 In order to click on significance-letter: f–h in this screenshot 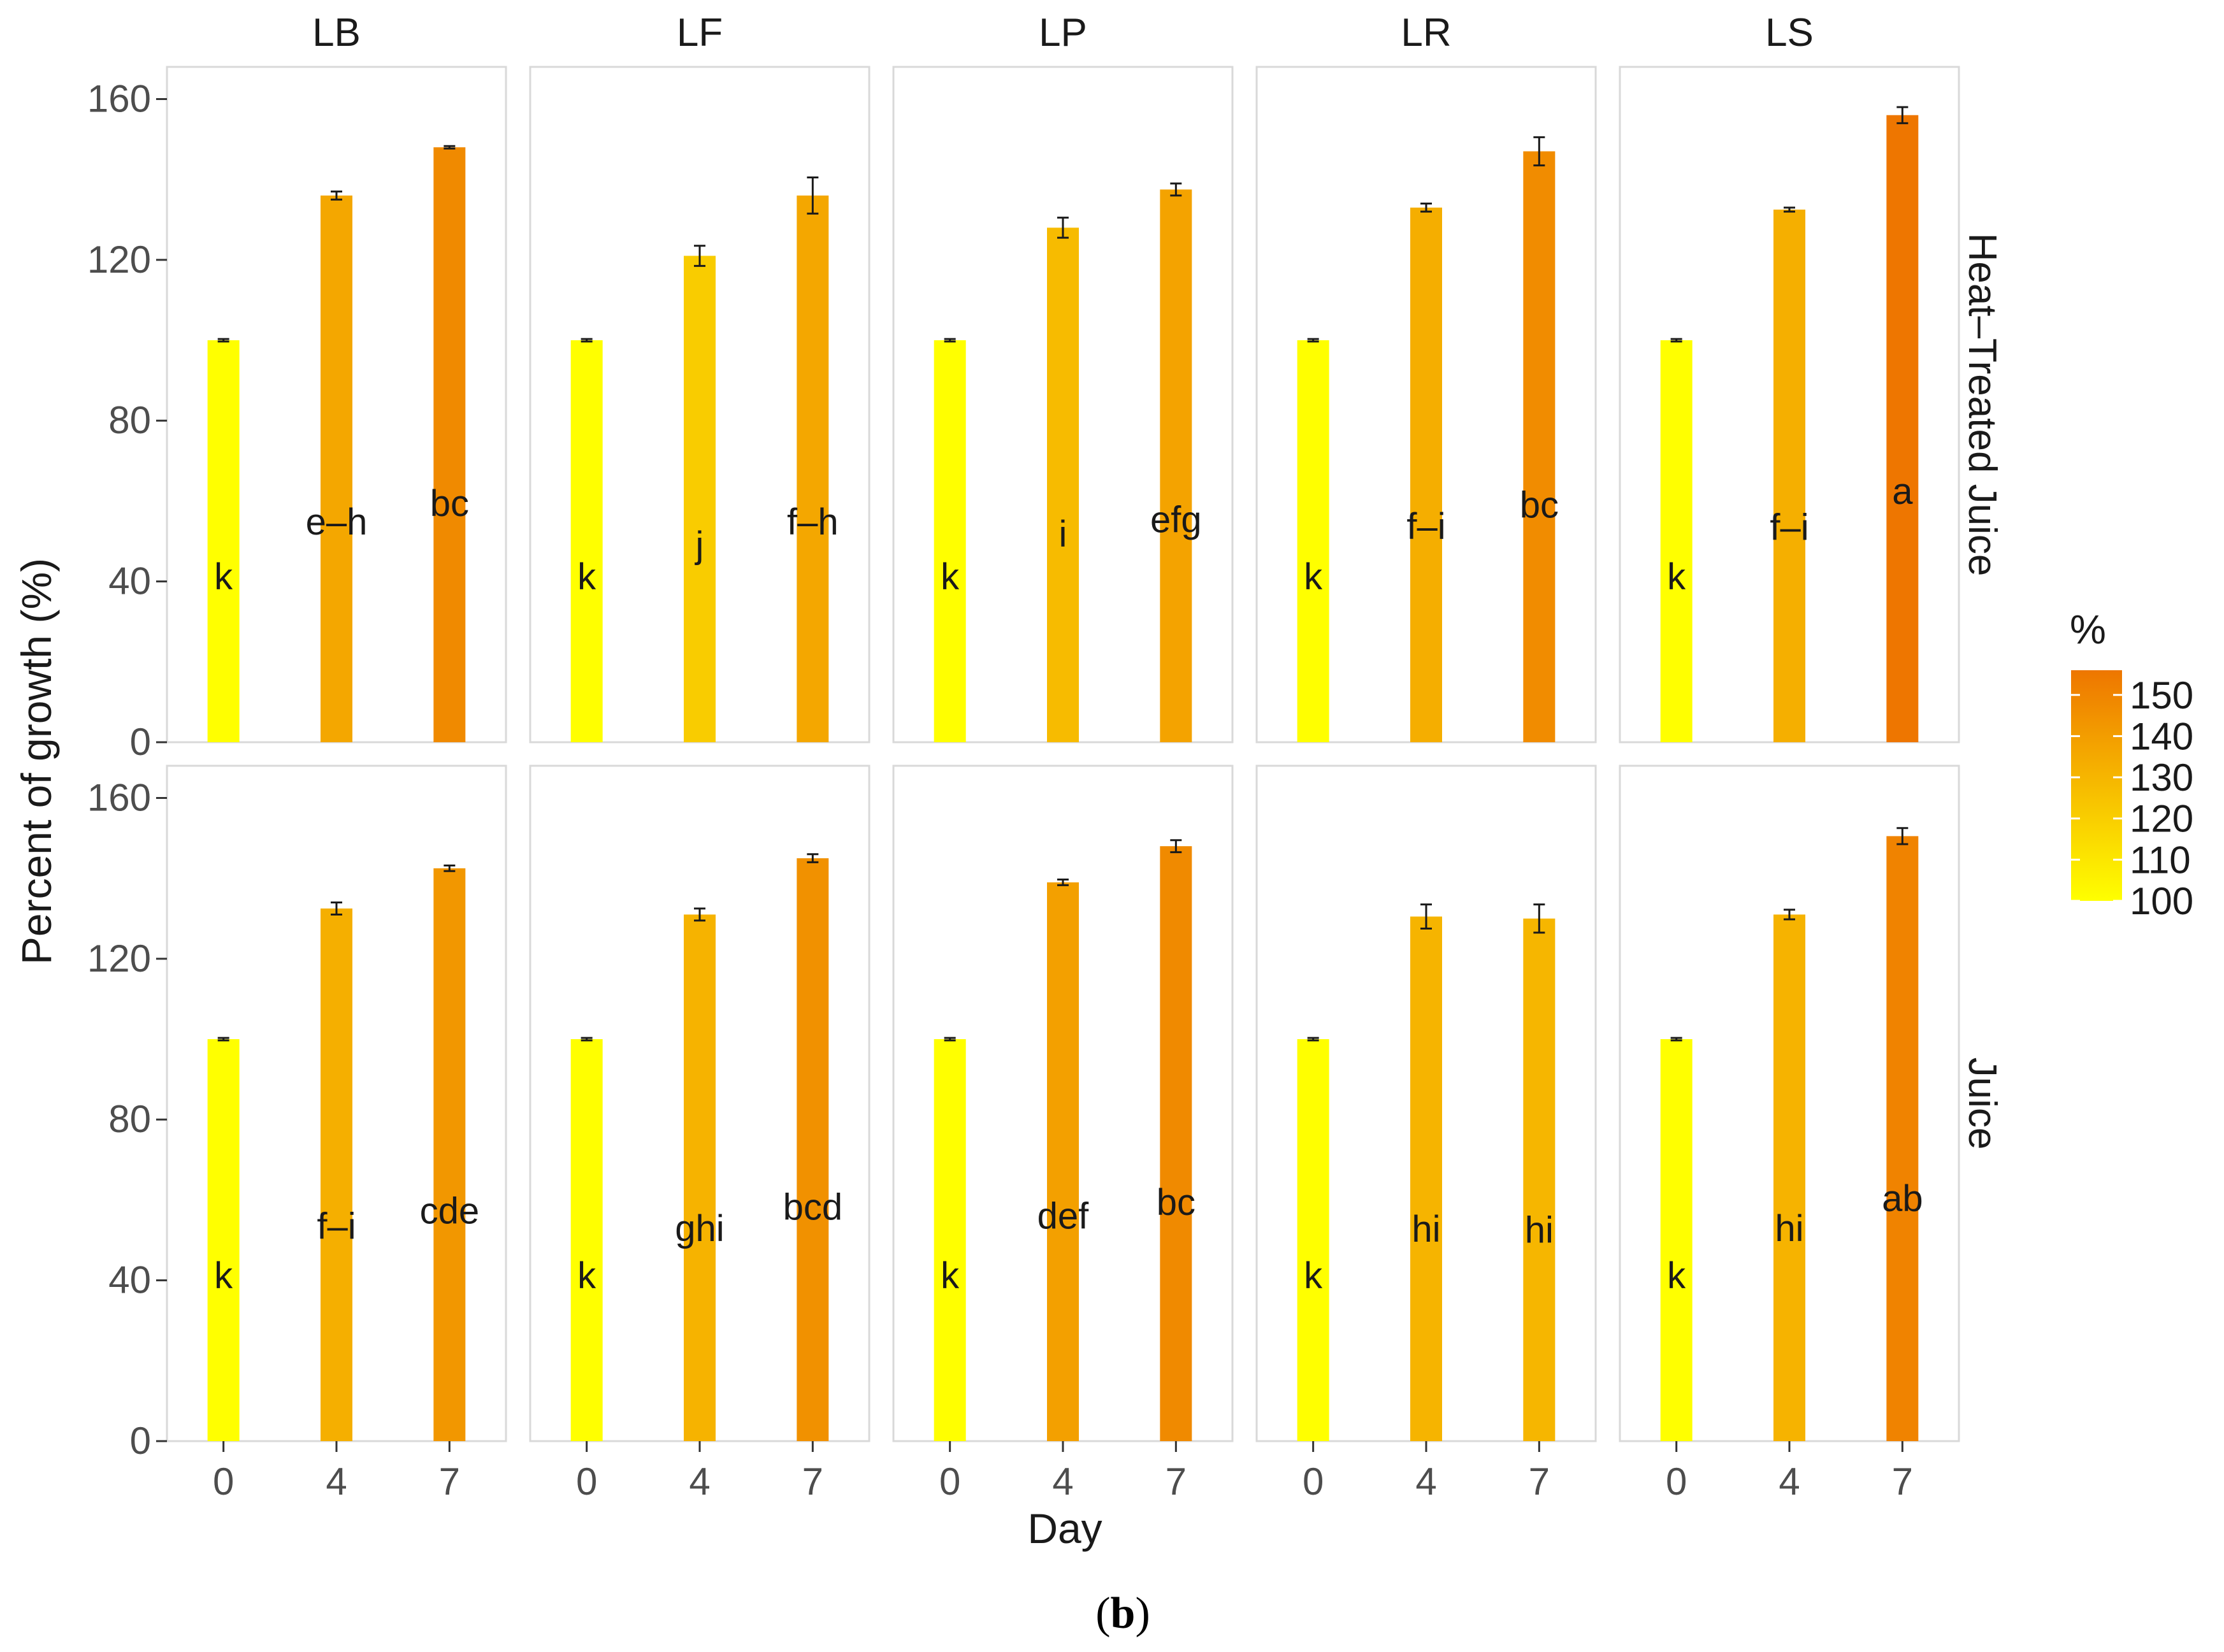, I will do `click(813, 522)`.